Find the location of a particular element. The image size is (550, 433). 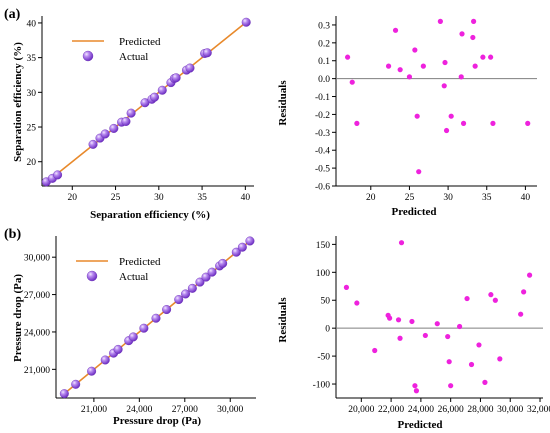

legend-predicted-label: Predicted is located at coordinates (140, 42).